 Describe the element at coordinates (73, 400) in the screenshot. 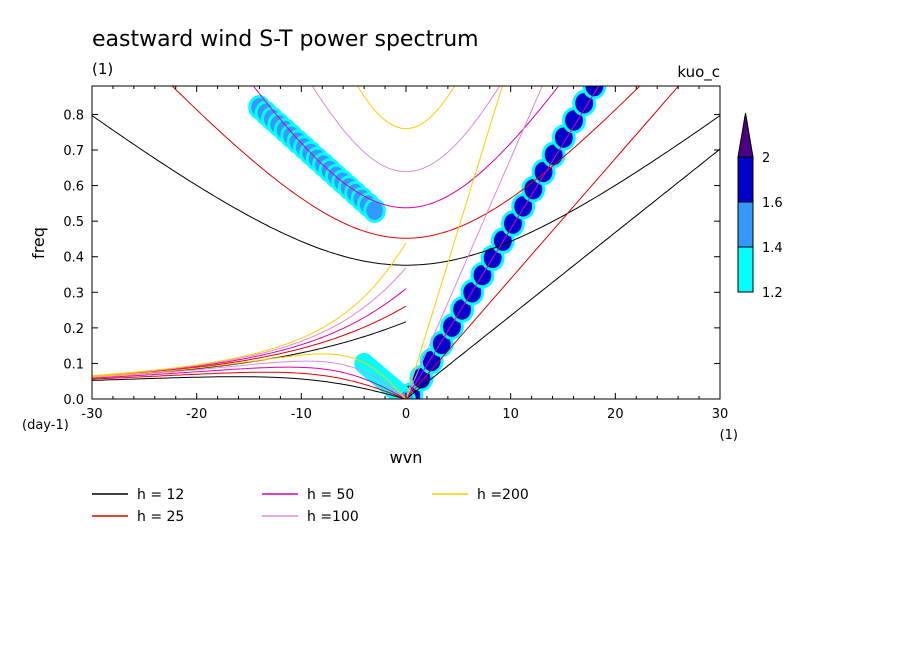

I see `y-tick-label: 0.0` at that location.